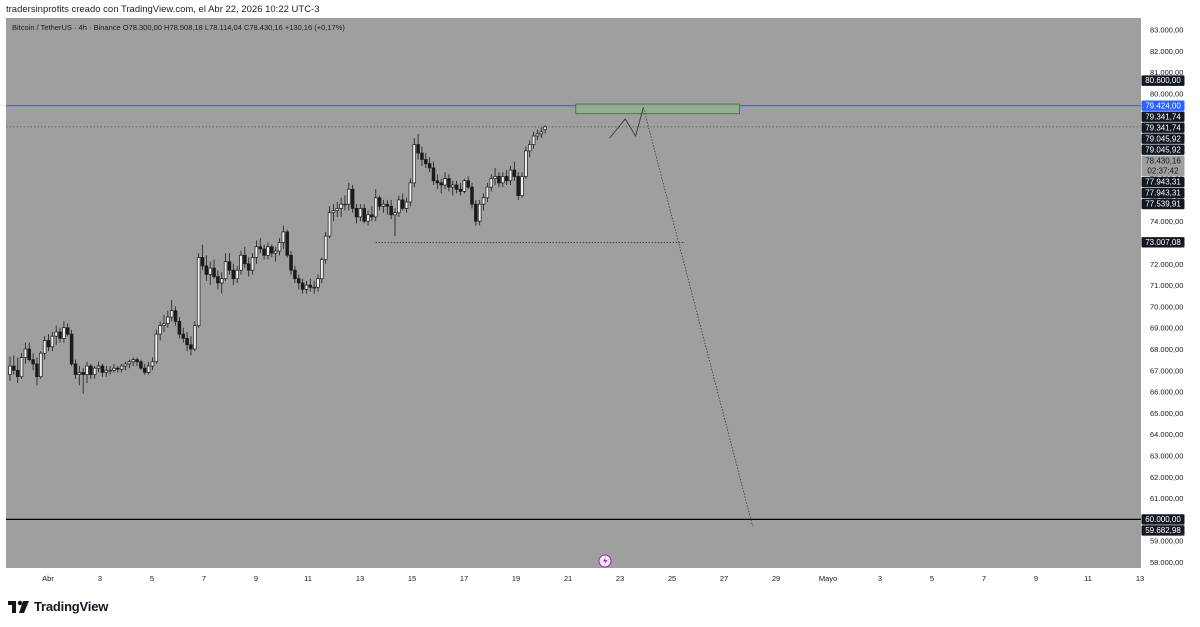 The width and height of the screenshot is (1200, 627). I want to click on price-badge-label: 80.600,00, so click(1163, 80).